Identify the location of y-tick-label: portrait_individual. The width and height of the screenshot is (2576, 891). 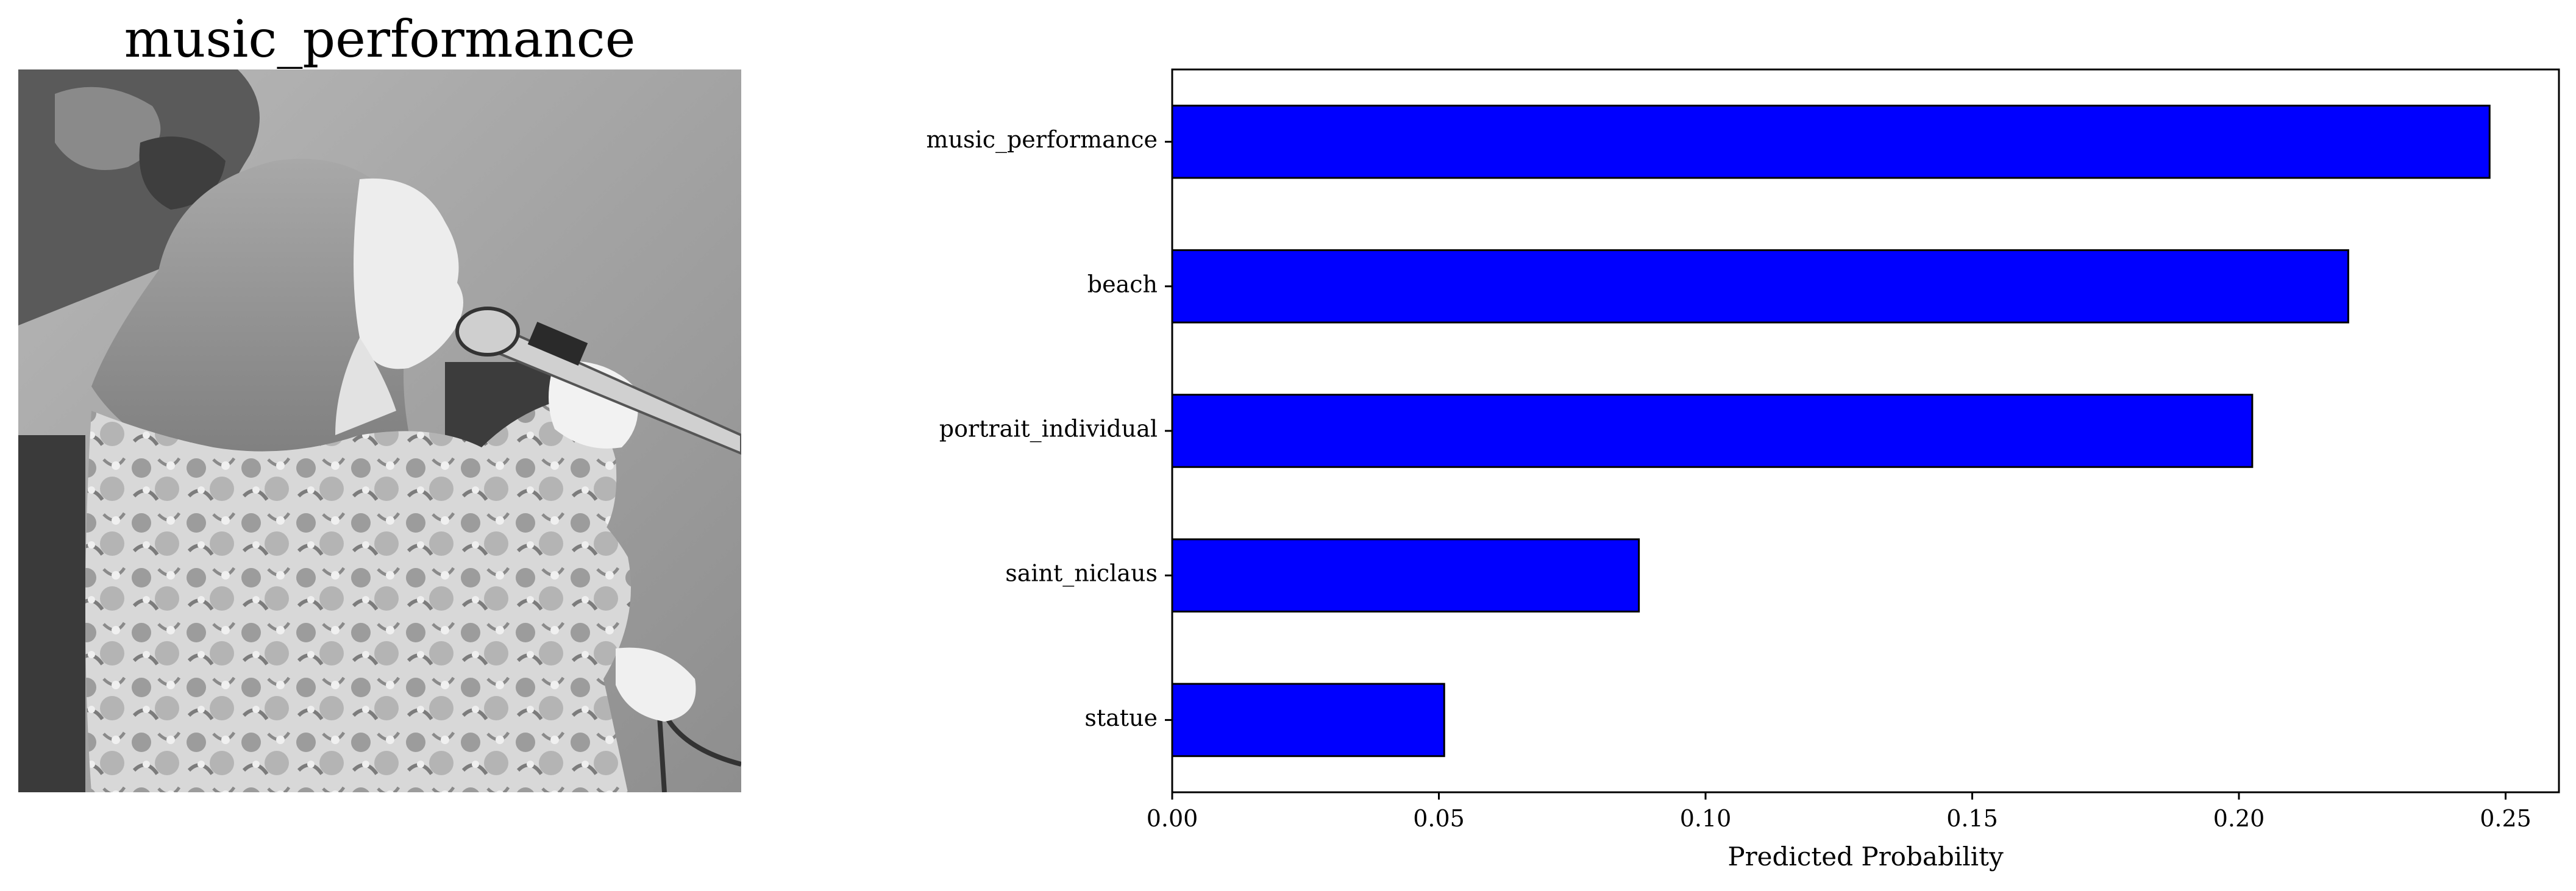
(1048, 430).